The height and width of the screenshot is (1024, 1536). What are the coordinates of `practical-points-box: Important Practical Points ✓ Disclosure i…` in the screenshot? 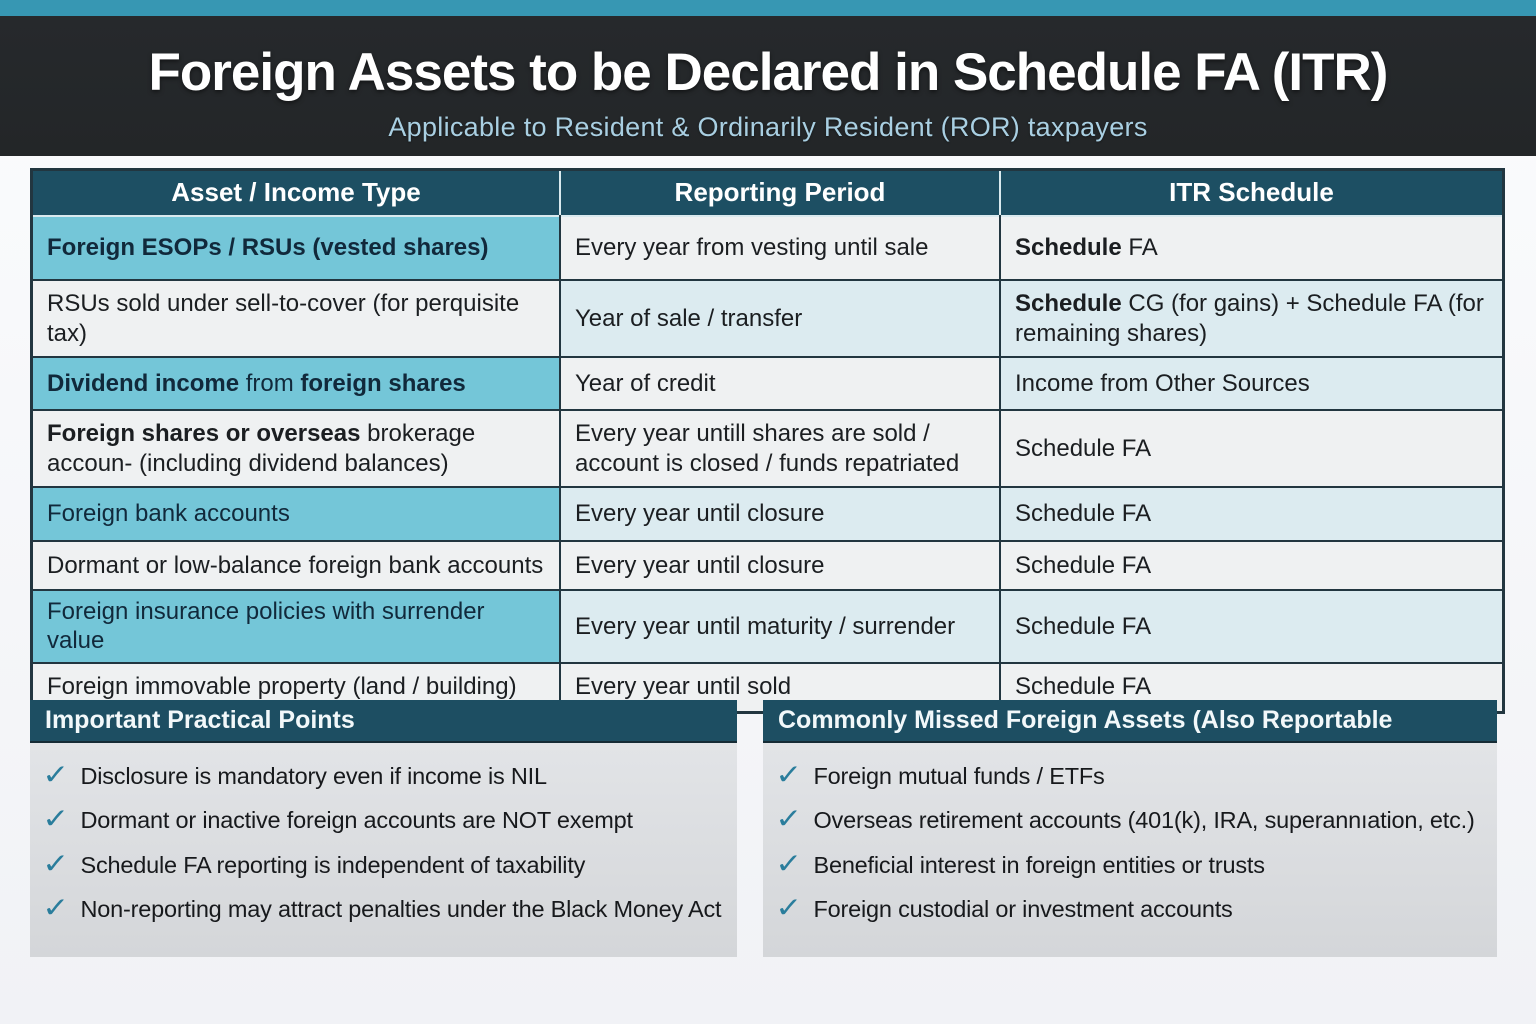 It's located at (383, 828).